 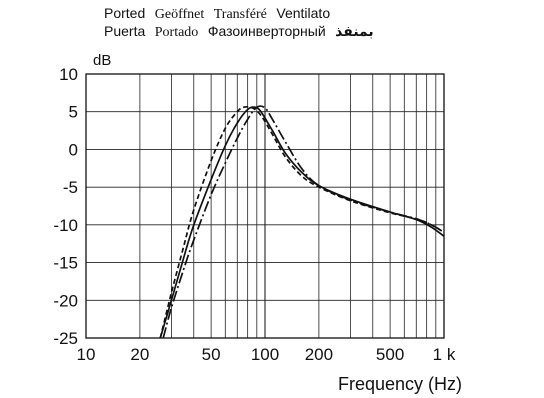 What do you see at coordinates (73, 149) in the screenshot?
I see `y-tick-label: 0` at bounding box center [73, 149].